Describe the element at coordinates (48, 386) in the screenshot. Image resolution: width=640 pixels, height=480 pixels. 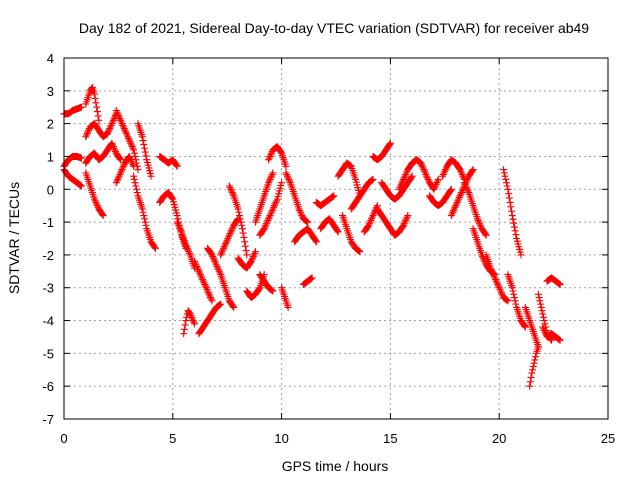
I see `y-tick-label: -6` at that location.